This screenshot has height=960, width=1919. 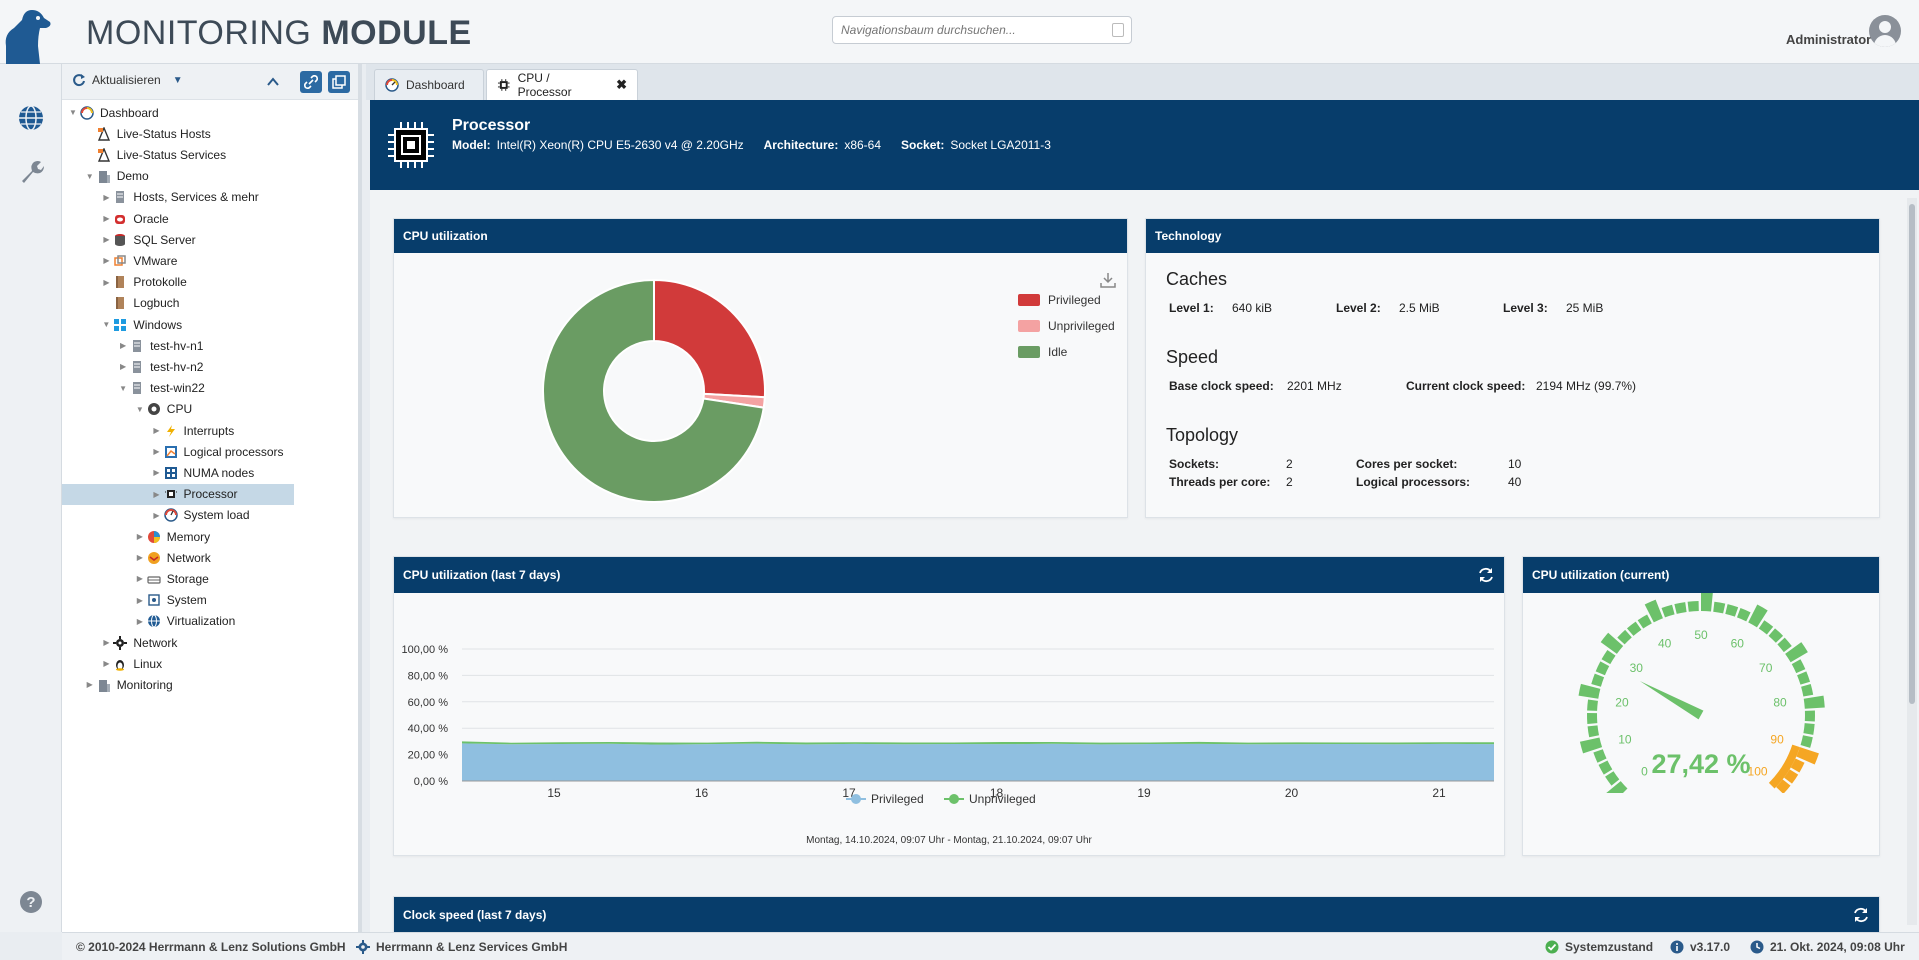 What do you see at coordinates (1885, 31) in the screenshot?
I see `user-avatar-icon` at bounding box center [1885, 31].